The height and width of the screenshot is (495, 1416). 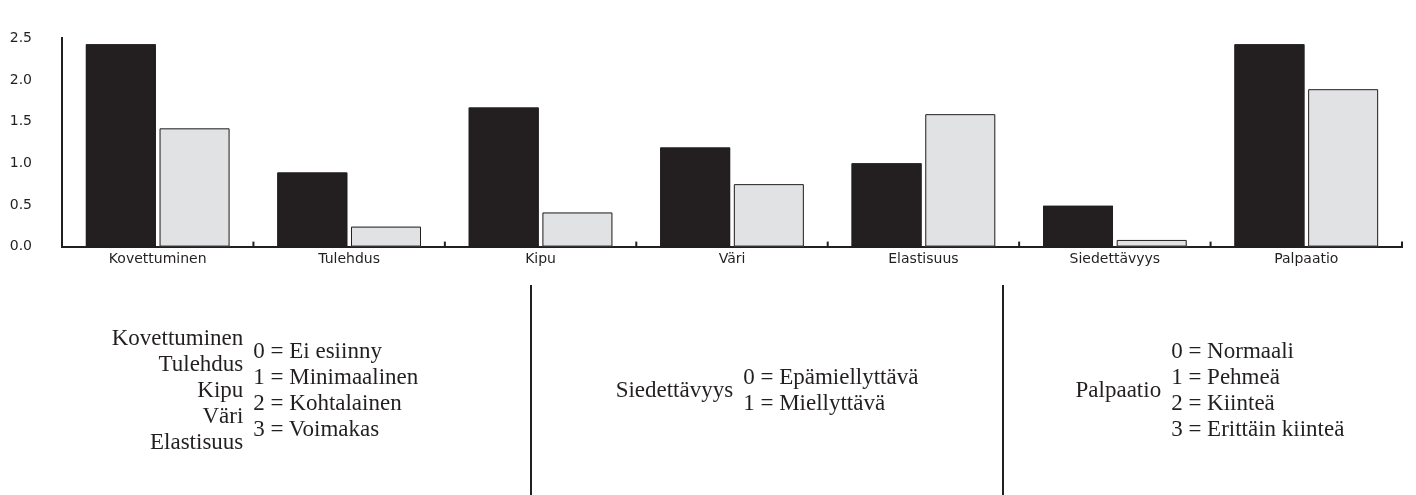 What do you see at coordinates (732, 257) in the screenshot?
I see `x-tick-label: Väri` at bounding box center [732, 257].